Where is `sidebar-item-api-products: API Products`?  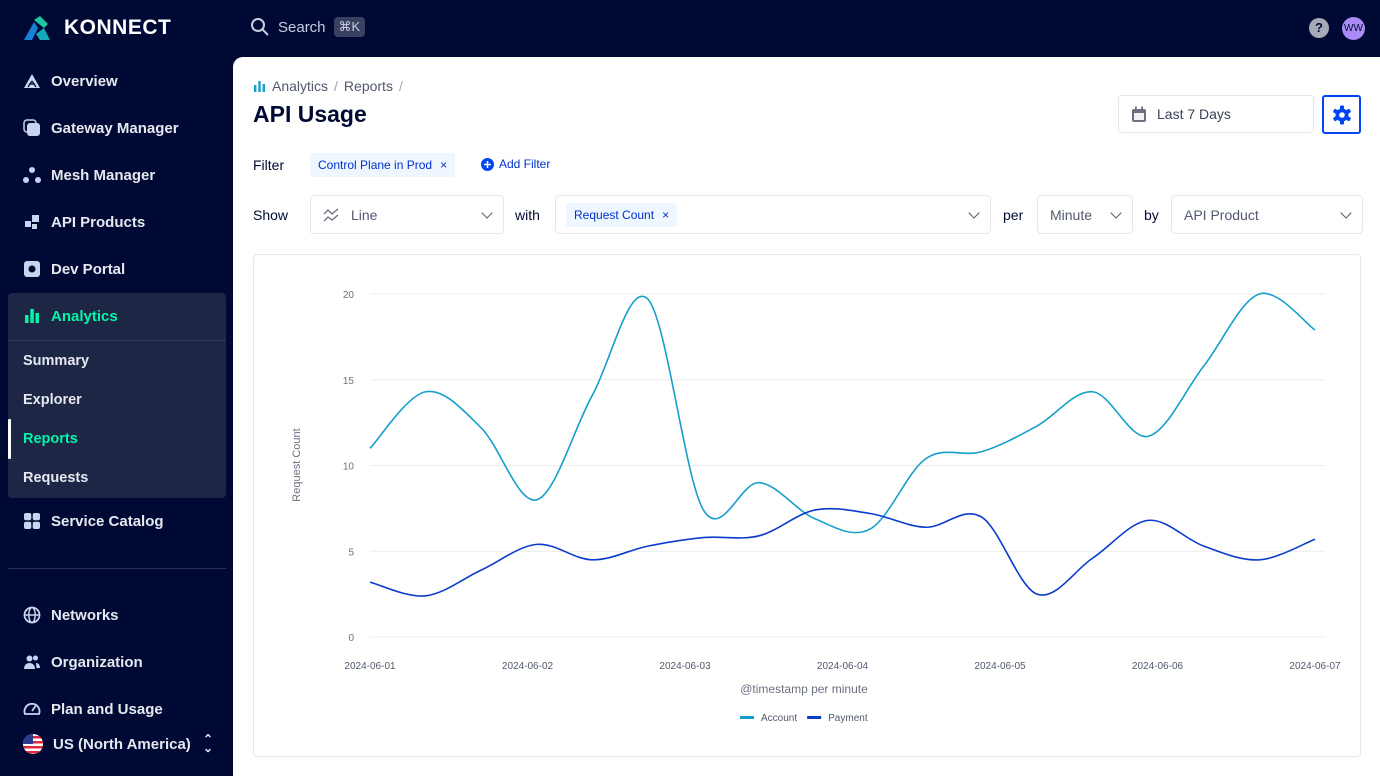
sidebar-item-api-products: API Products is located at coordinates (84, 222).